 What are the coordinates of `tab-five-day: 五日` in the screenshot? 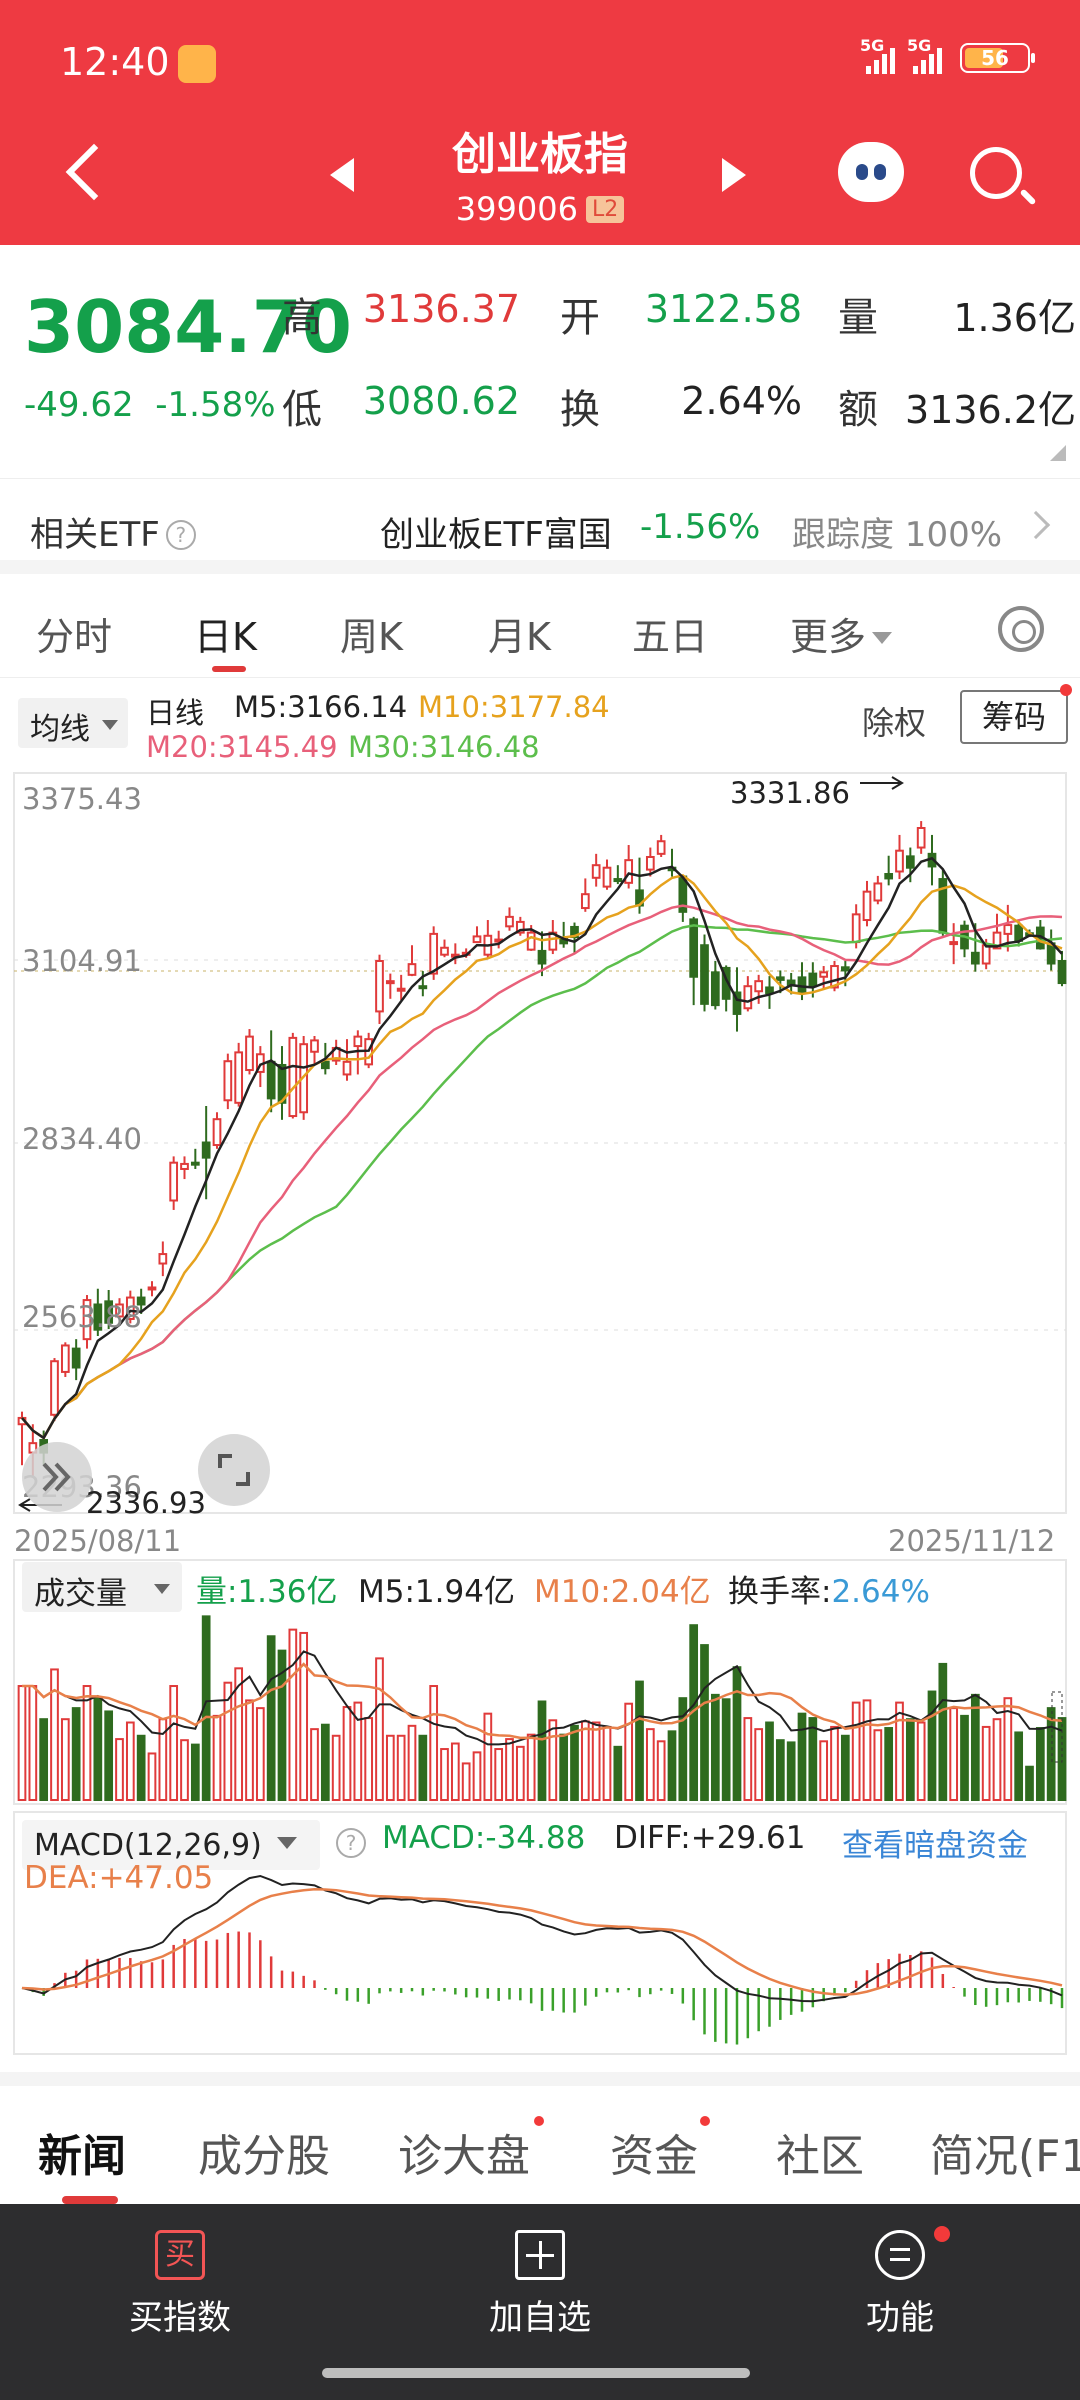 It's located at (670, 637).